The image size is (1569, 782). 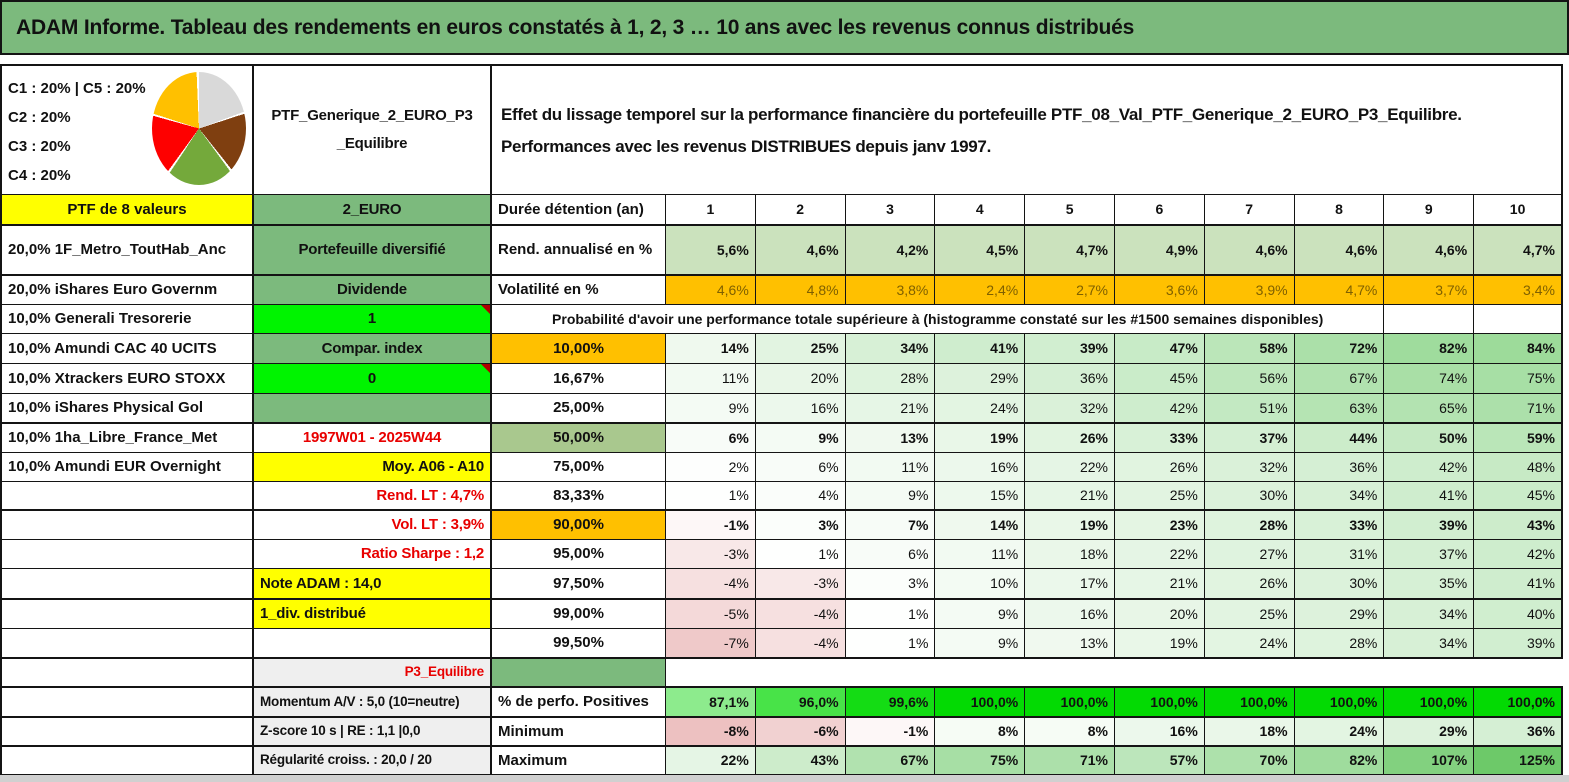 I want to click on cell-p83-v2: 4%, so click(x=799, y=495).